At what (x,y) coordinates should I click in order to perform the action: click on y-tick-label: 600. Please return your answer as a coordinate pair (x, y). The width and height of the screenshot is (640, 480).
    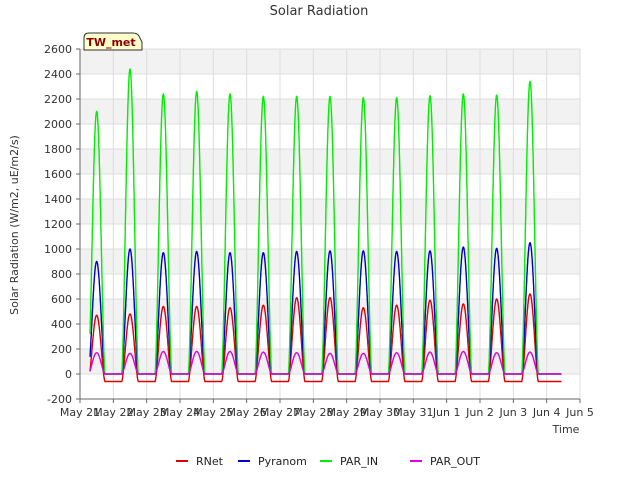
    Looking at the image, I should click on (61, 299).